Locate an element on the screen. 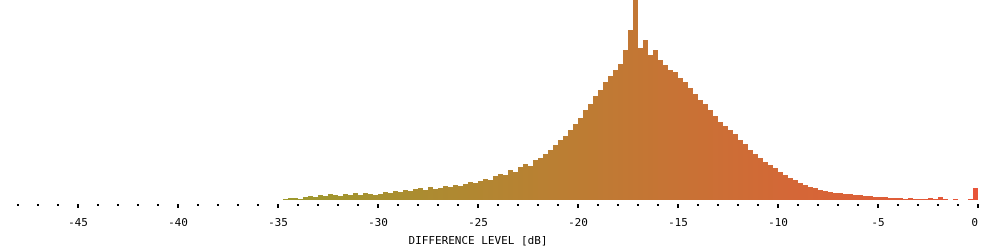 The height and width of the screenshot is (250, 986). x-tick-label: -10 is located at coordinates (778, 222).